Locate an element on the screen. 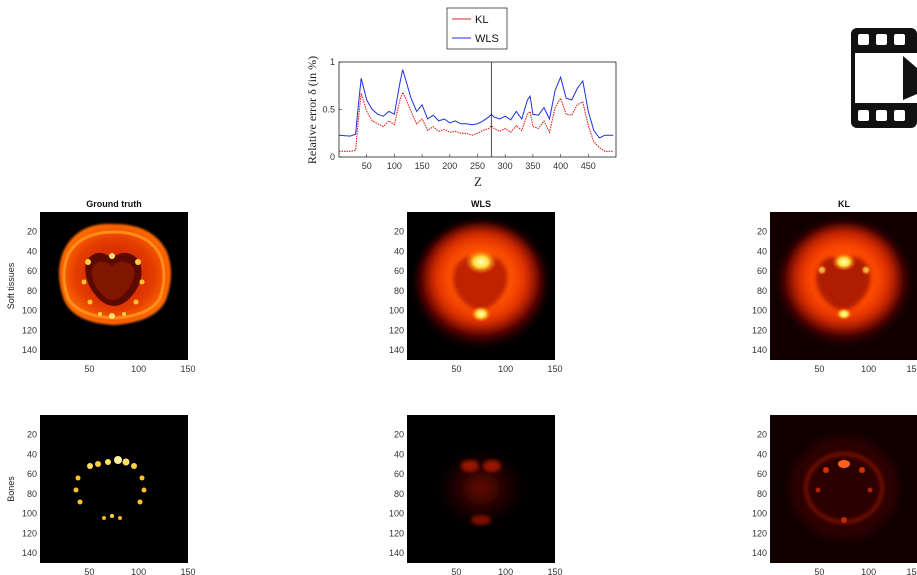 This screenshot has width=917, height=575. legend-label-kl: KL is located at coordinates (481, 20).